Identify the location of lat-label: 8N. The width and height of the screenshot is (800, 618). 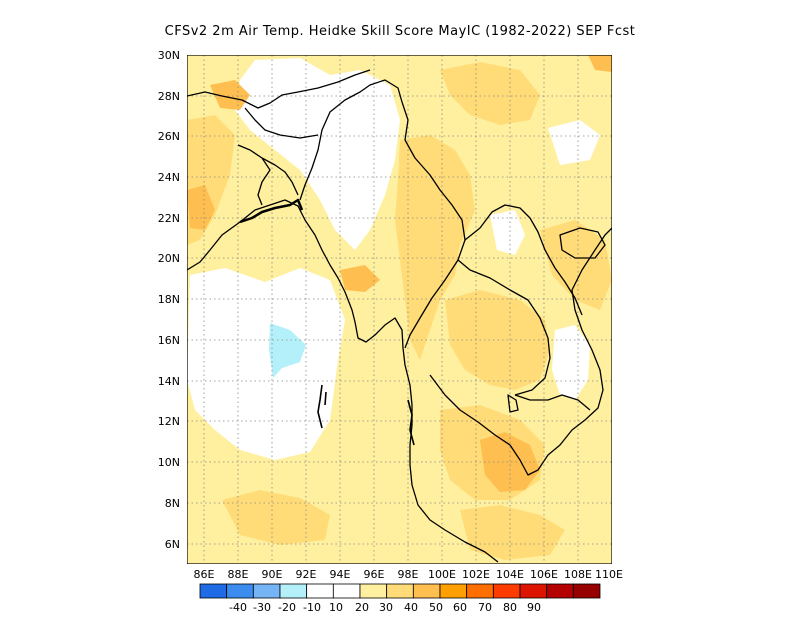
(172, 503).